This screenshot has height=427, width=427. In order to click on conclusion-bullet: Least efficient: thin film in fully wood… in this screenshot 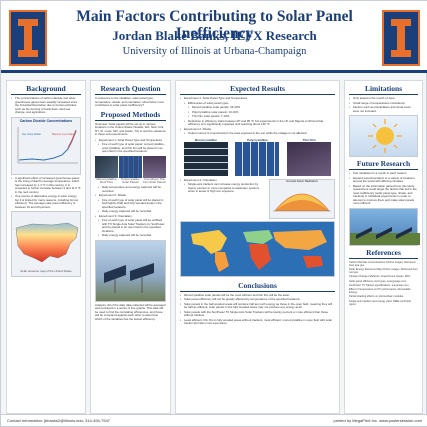, I will do `click(257, 322)`.